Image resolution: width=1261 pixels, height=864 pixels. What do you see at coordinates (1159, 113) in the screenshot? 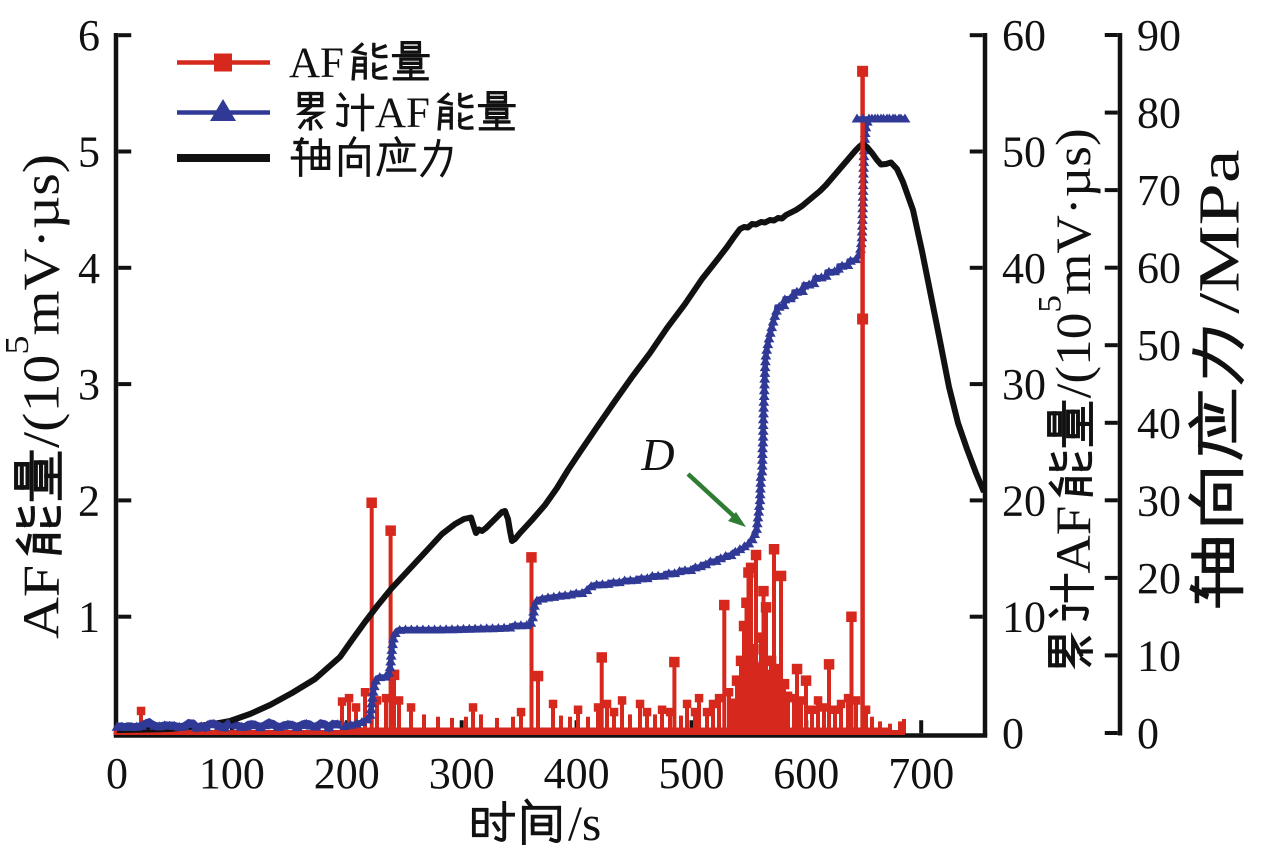
I see `svg-text: 80` at bounding box center [1159, 113].